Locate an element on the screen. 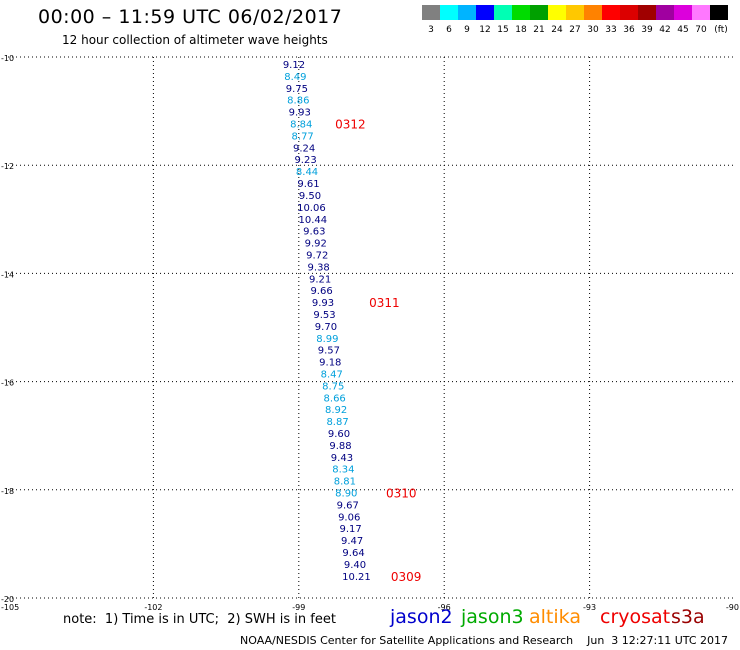 Image resolution: width=740 pixels, height=650 pixels. swh-value-label: 9.75 is located at coordinates (297, 89).